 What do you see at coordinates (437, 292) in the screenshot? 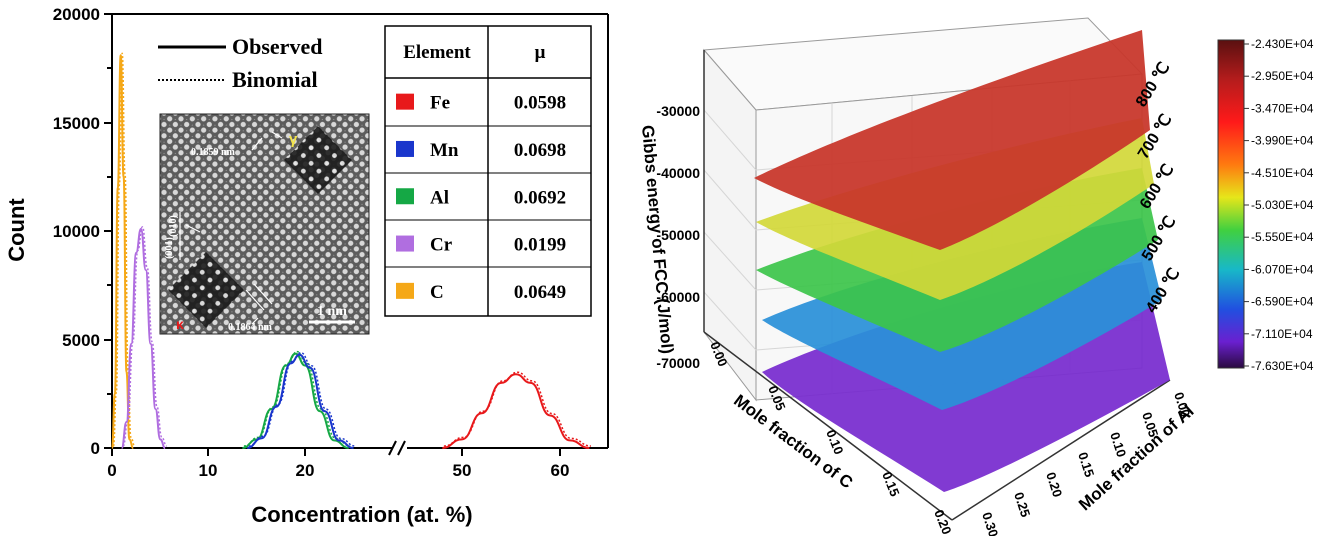
I see `table-cell-element: C` at bounding box center [437, 292].